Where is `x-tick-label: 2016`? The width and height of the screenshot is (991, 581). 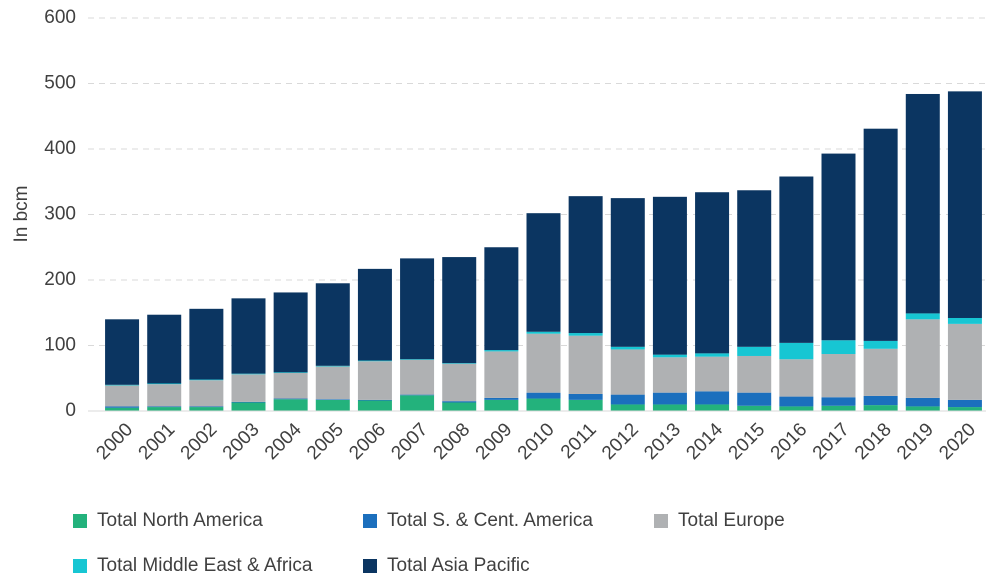
x-tick-label: 2016 is located at coordinates (789, 441).